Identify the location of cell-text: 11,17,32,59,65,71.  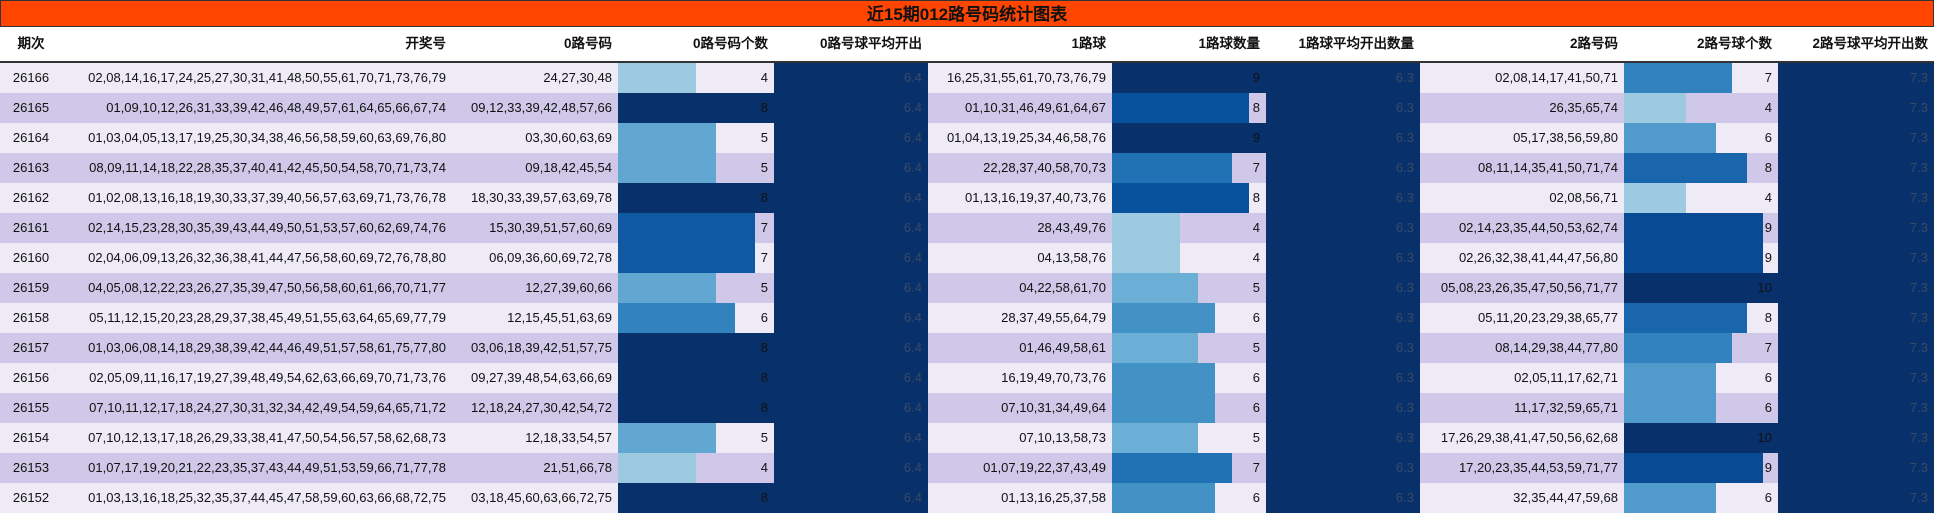
(1566, 407).